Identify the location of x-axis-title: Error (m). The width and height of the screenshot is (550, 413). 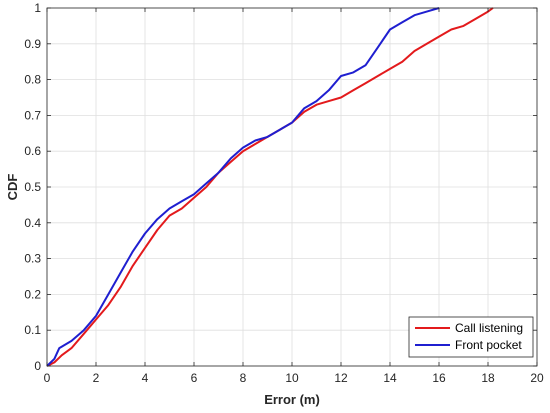
(292, 399).